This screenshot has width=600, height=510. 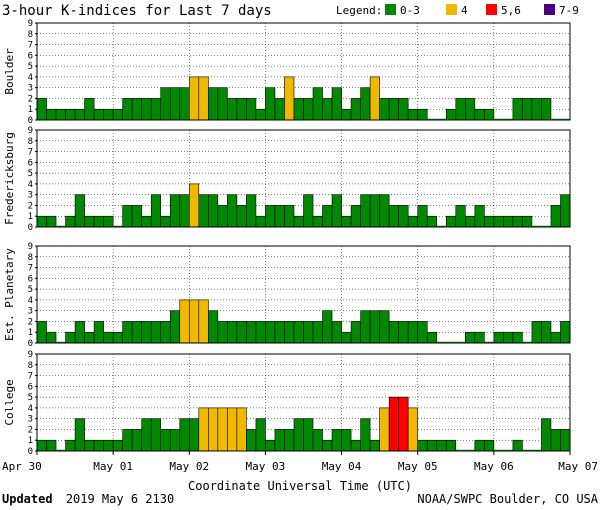 What do you see at coordinates (30, 206) in the screenshot?
I see `y-tick-label: 2` at bounding box center [30, 206].